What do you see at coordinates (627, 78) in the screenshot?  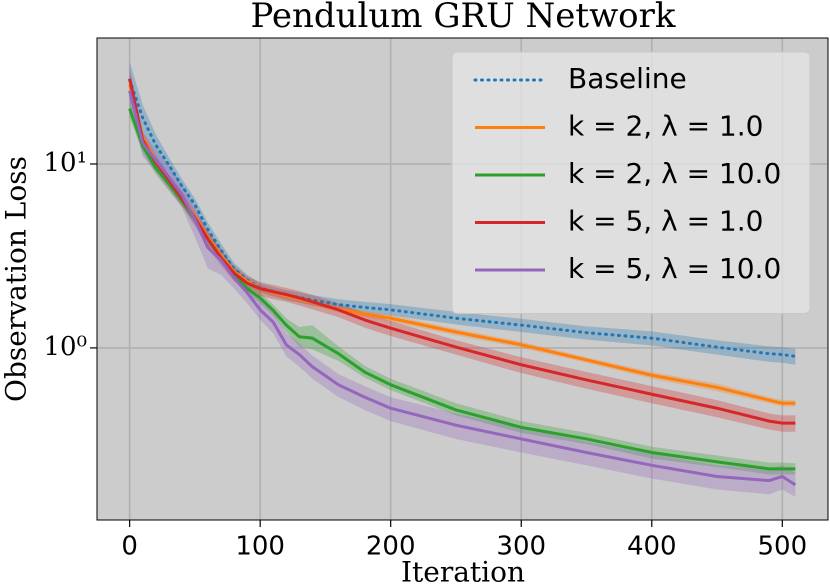 I see `legend-label: Baseline` at bounding box center [627, 78].